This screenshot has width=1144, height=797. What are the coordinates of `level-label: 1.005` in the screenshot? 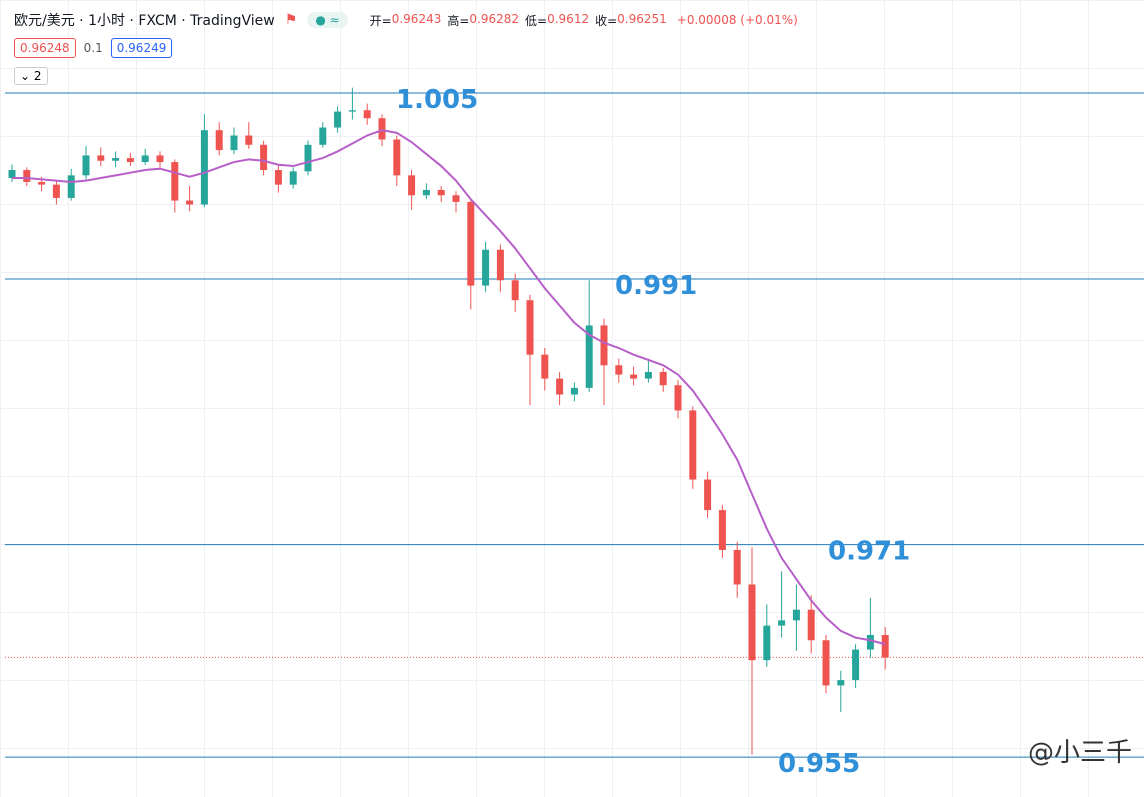 It's located at (437, 100).